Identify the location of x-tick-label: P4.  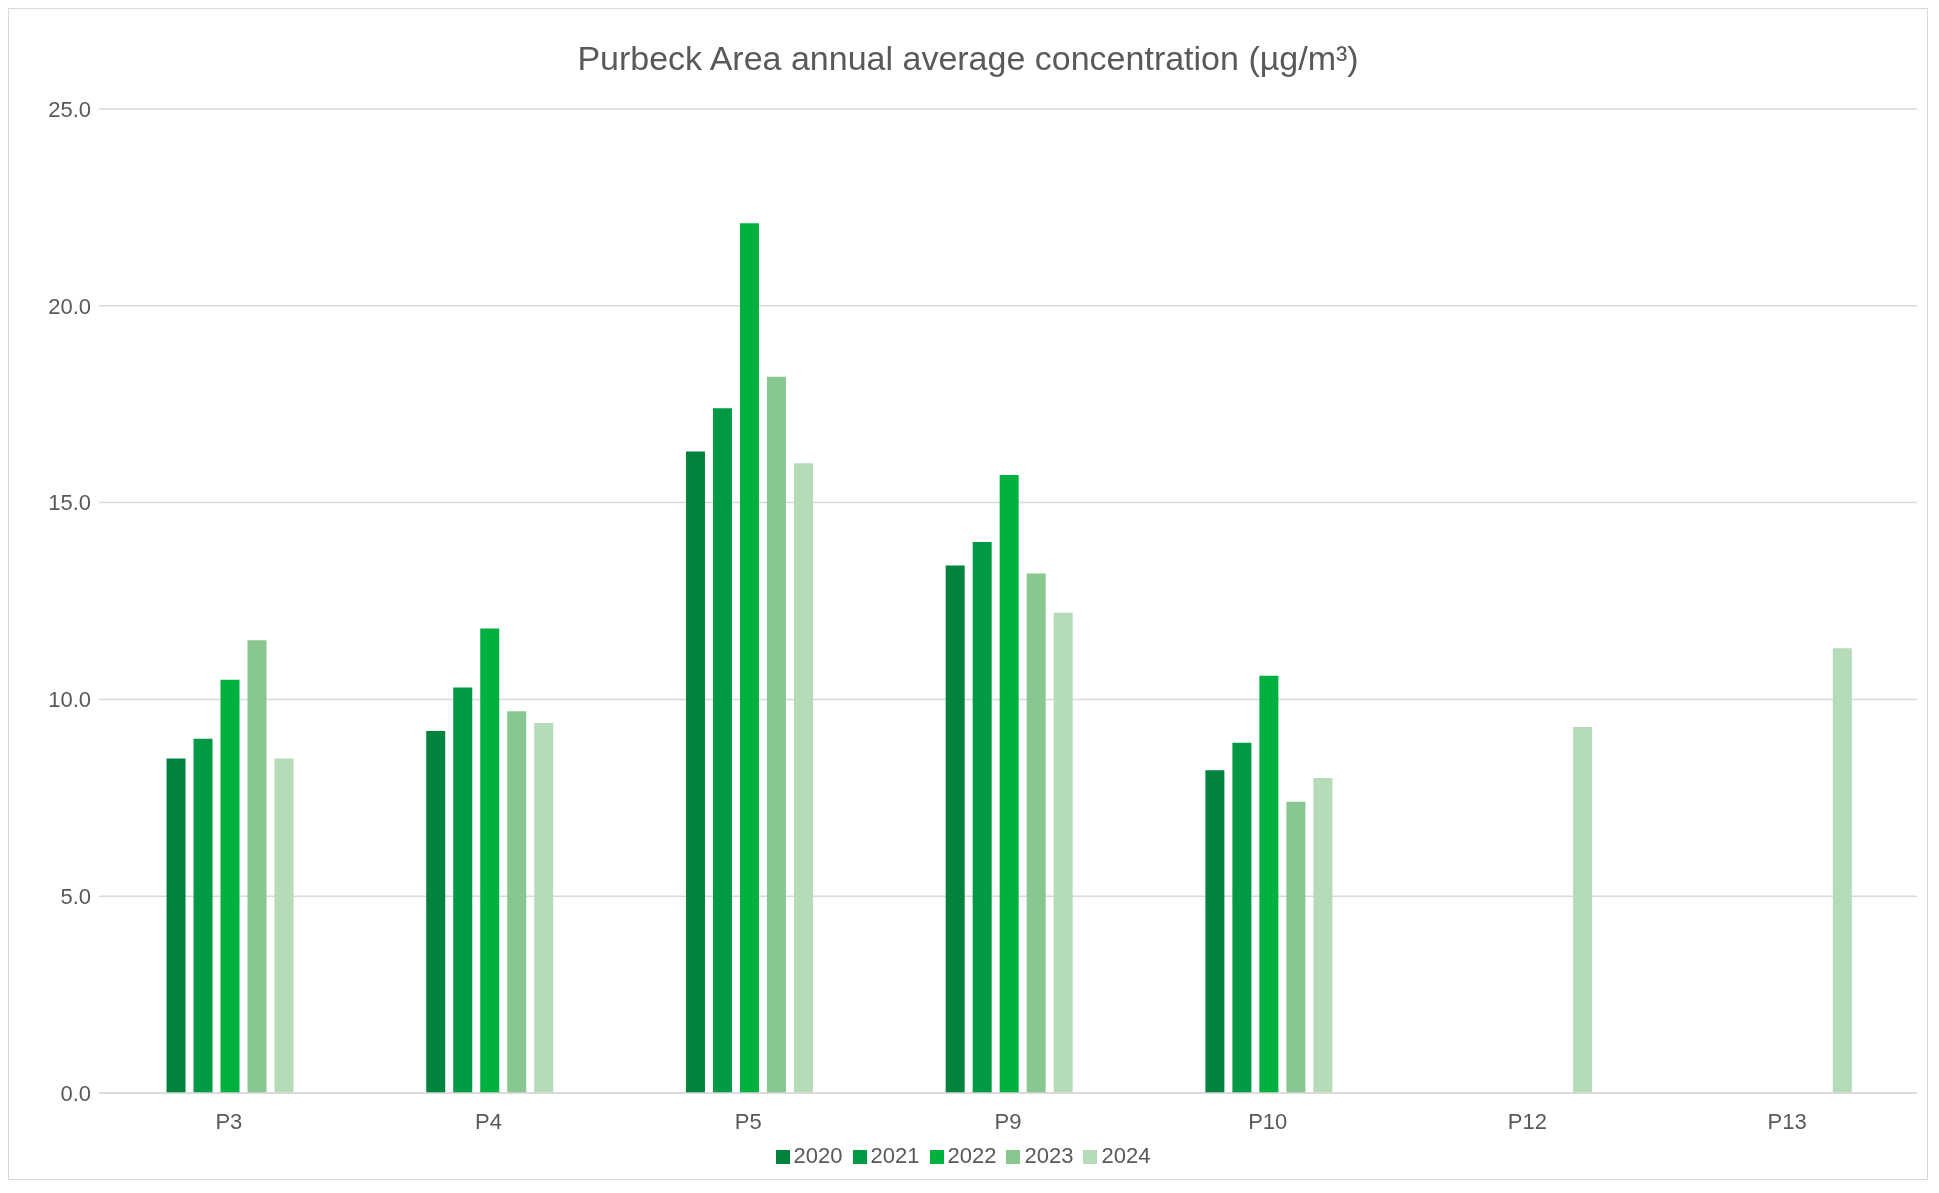
(489, 1121).